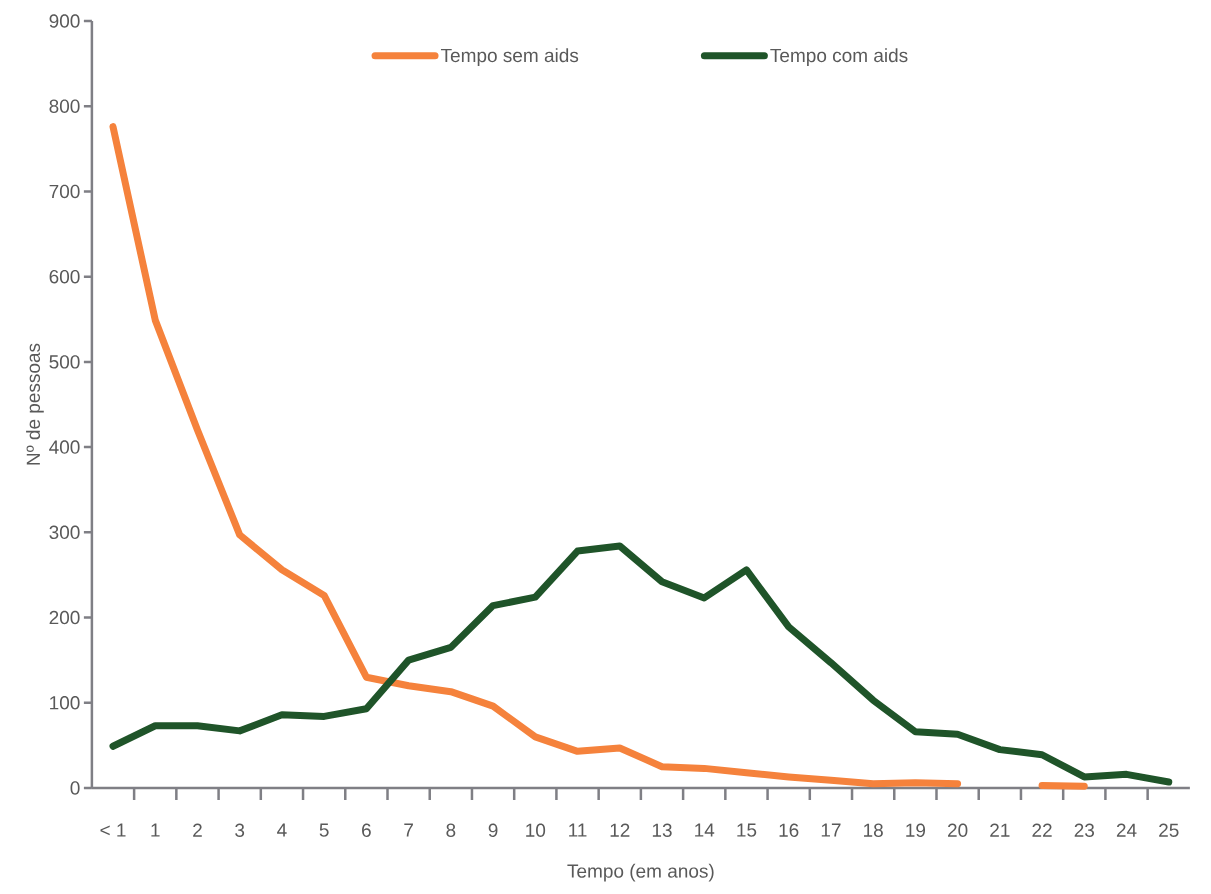 The width and height of the screenshot is (1211, 894). Describe the element at coordinates (75, 788) in the screenshot. I see `y-tick-label: 0` at that location.